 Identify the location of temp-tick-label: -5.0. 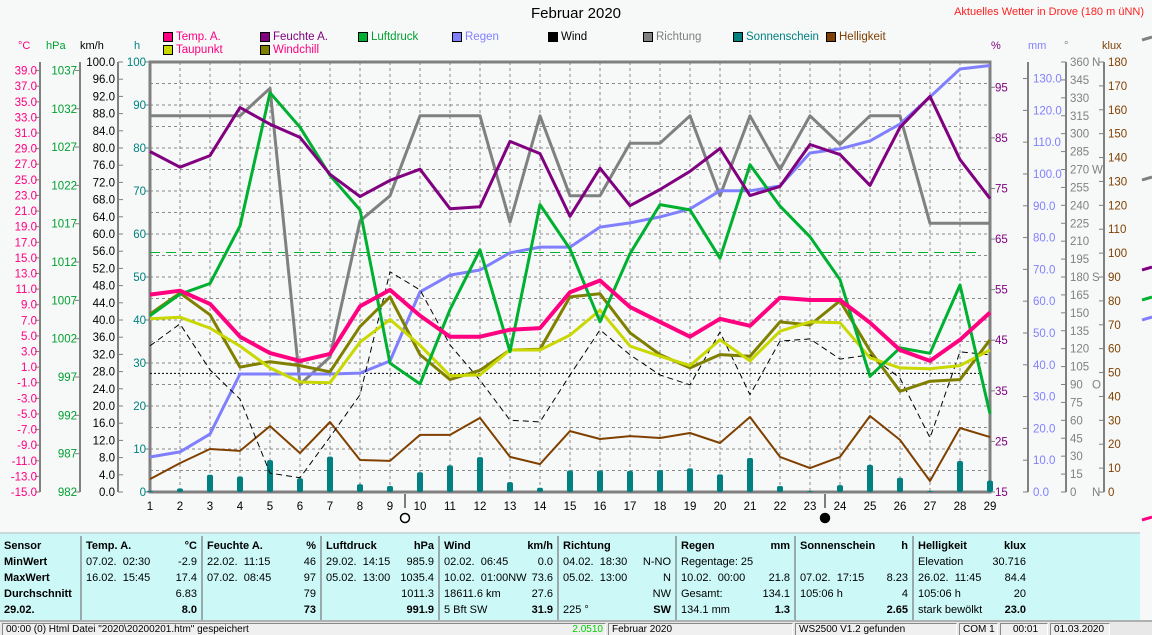
(27, 415).